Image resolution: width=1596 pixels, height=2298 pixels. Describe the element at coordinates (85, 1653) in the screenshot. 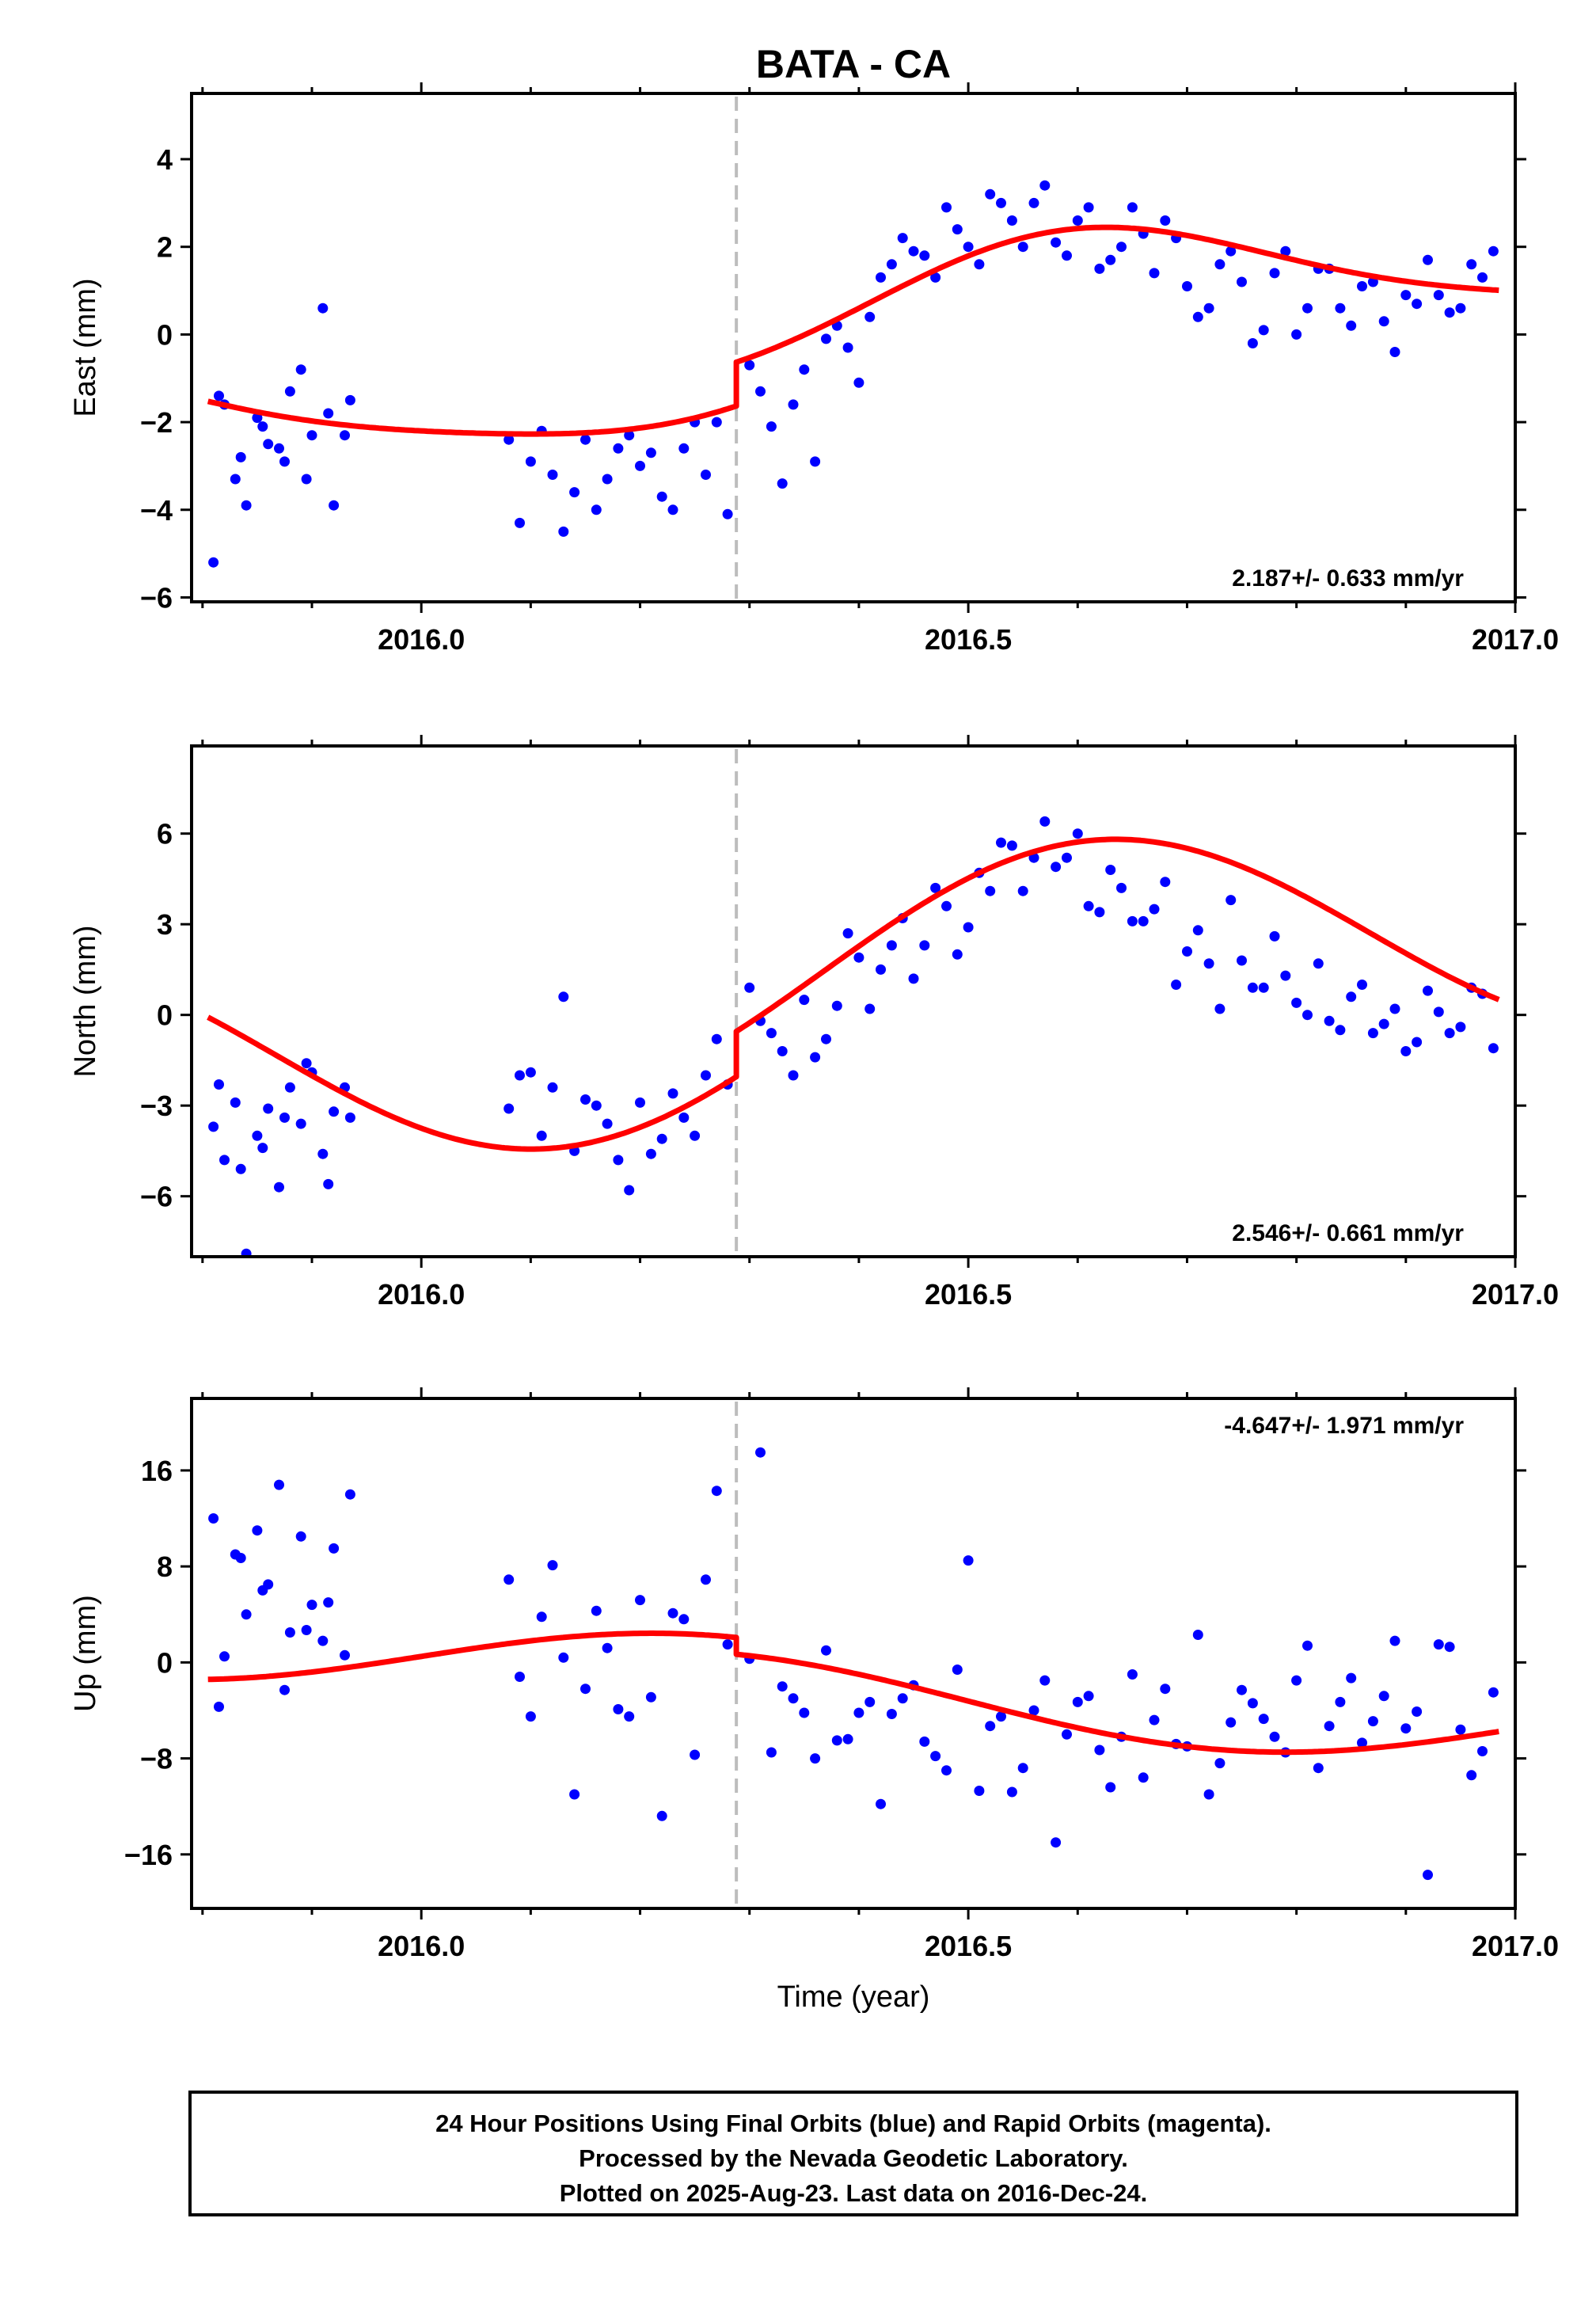

I see `y-axis-label: Up (mm)` at that location.